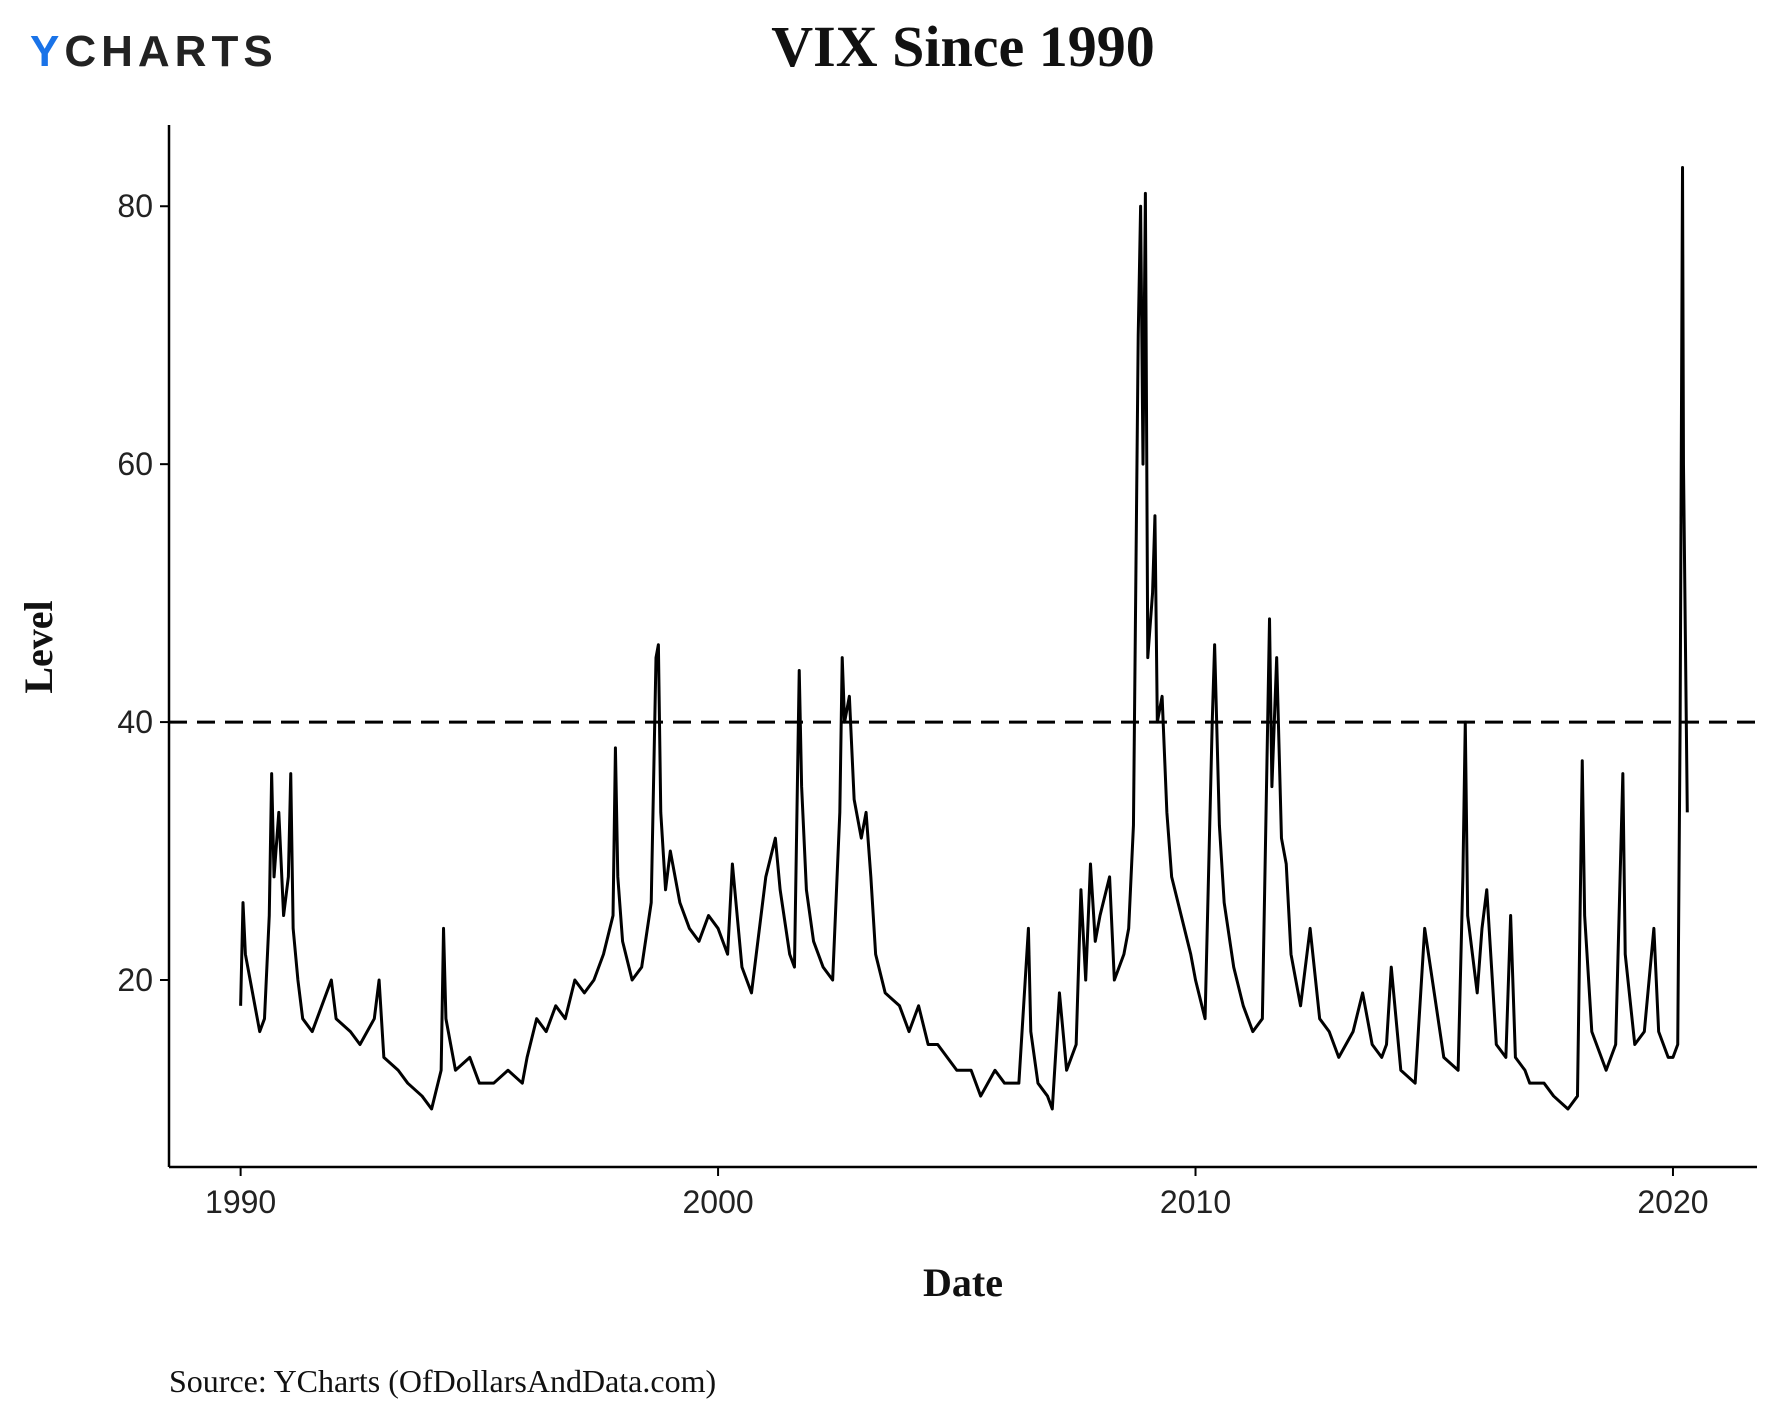  Describe the element at coordinates (1672, 1202) in the screenshot. I see `x-tick-label: 2020` at that location.